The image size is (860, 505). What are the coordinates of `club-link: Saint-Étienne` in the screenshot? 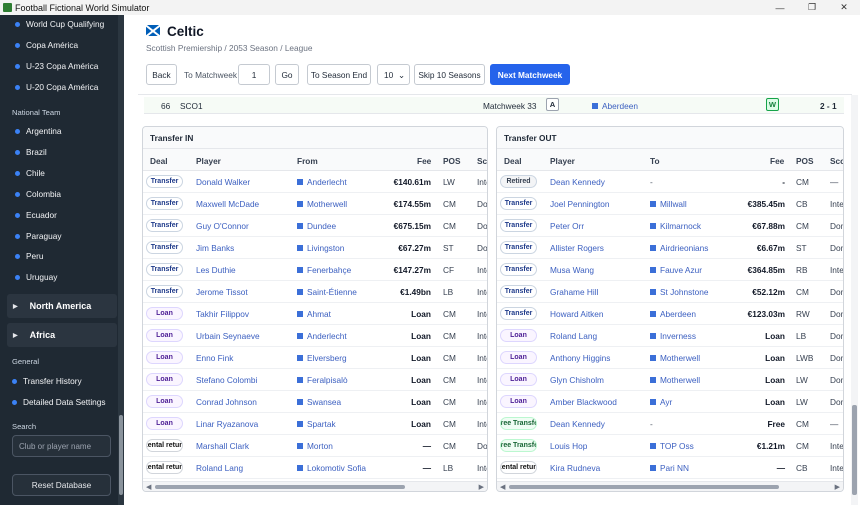 It's located at (327, 292).